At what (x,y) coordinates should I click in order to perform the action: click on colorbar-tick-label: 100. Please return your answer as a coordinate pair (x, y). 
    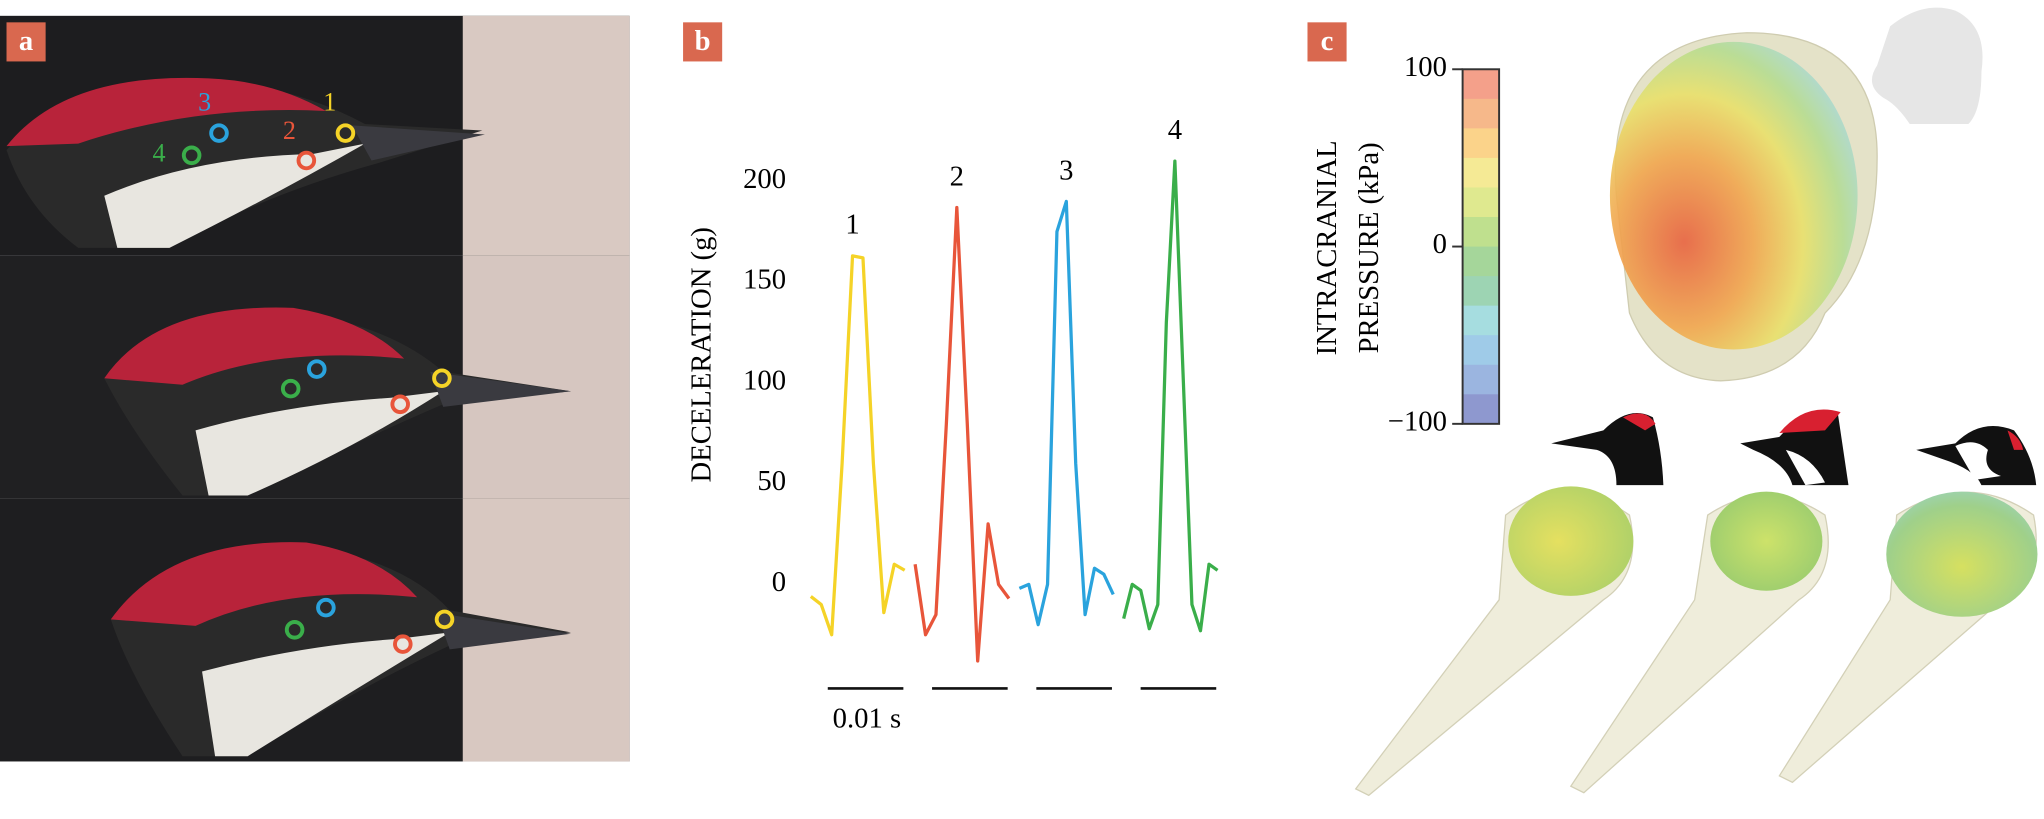
    Looking at the image, I should click on (1425, 67).